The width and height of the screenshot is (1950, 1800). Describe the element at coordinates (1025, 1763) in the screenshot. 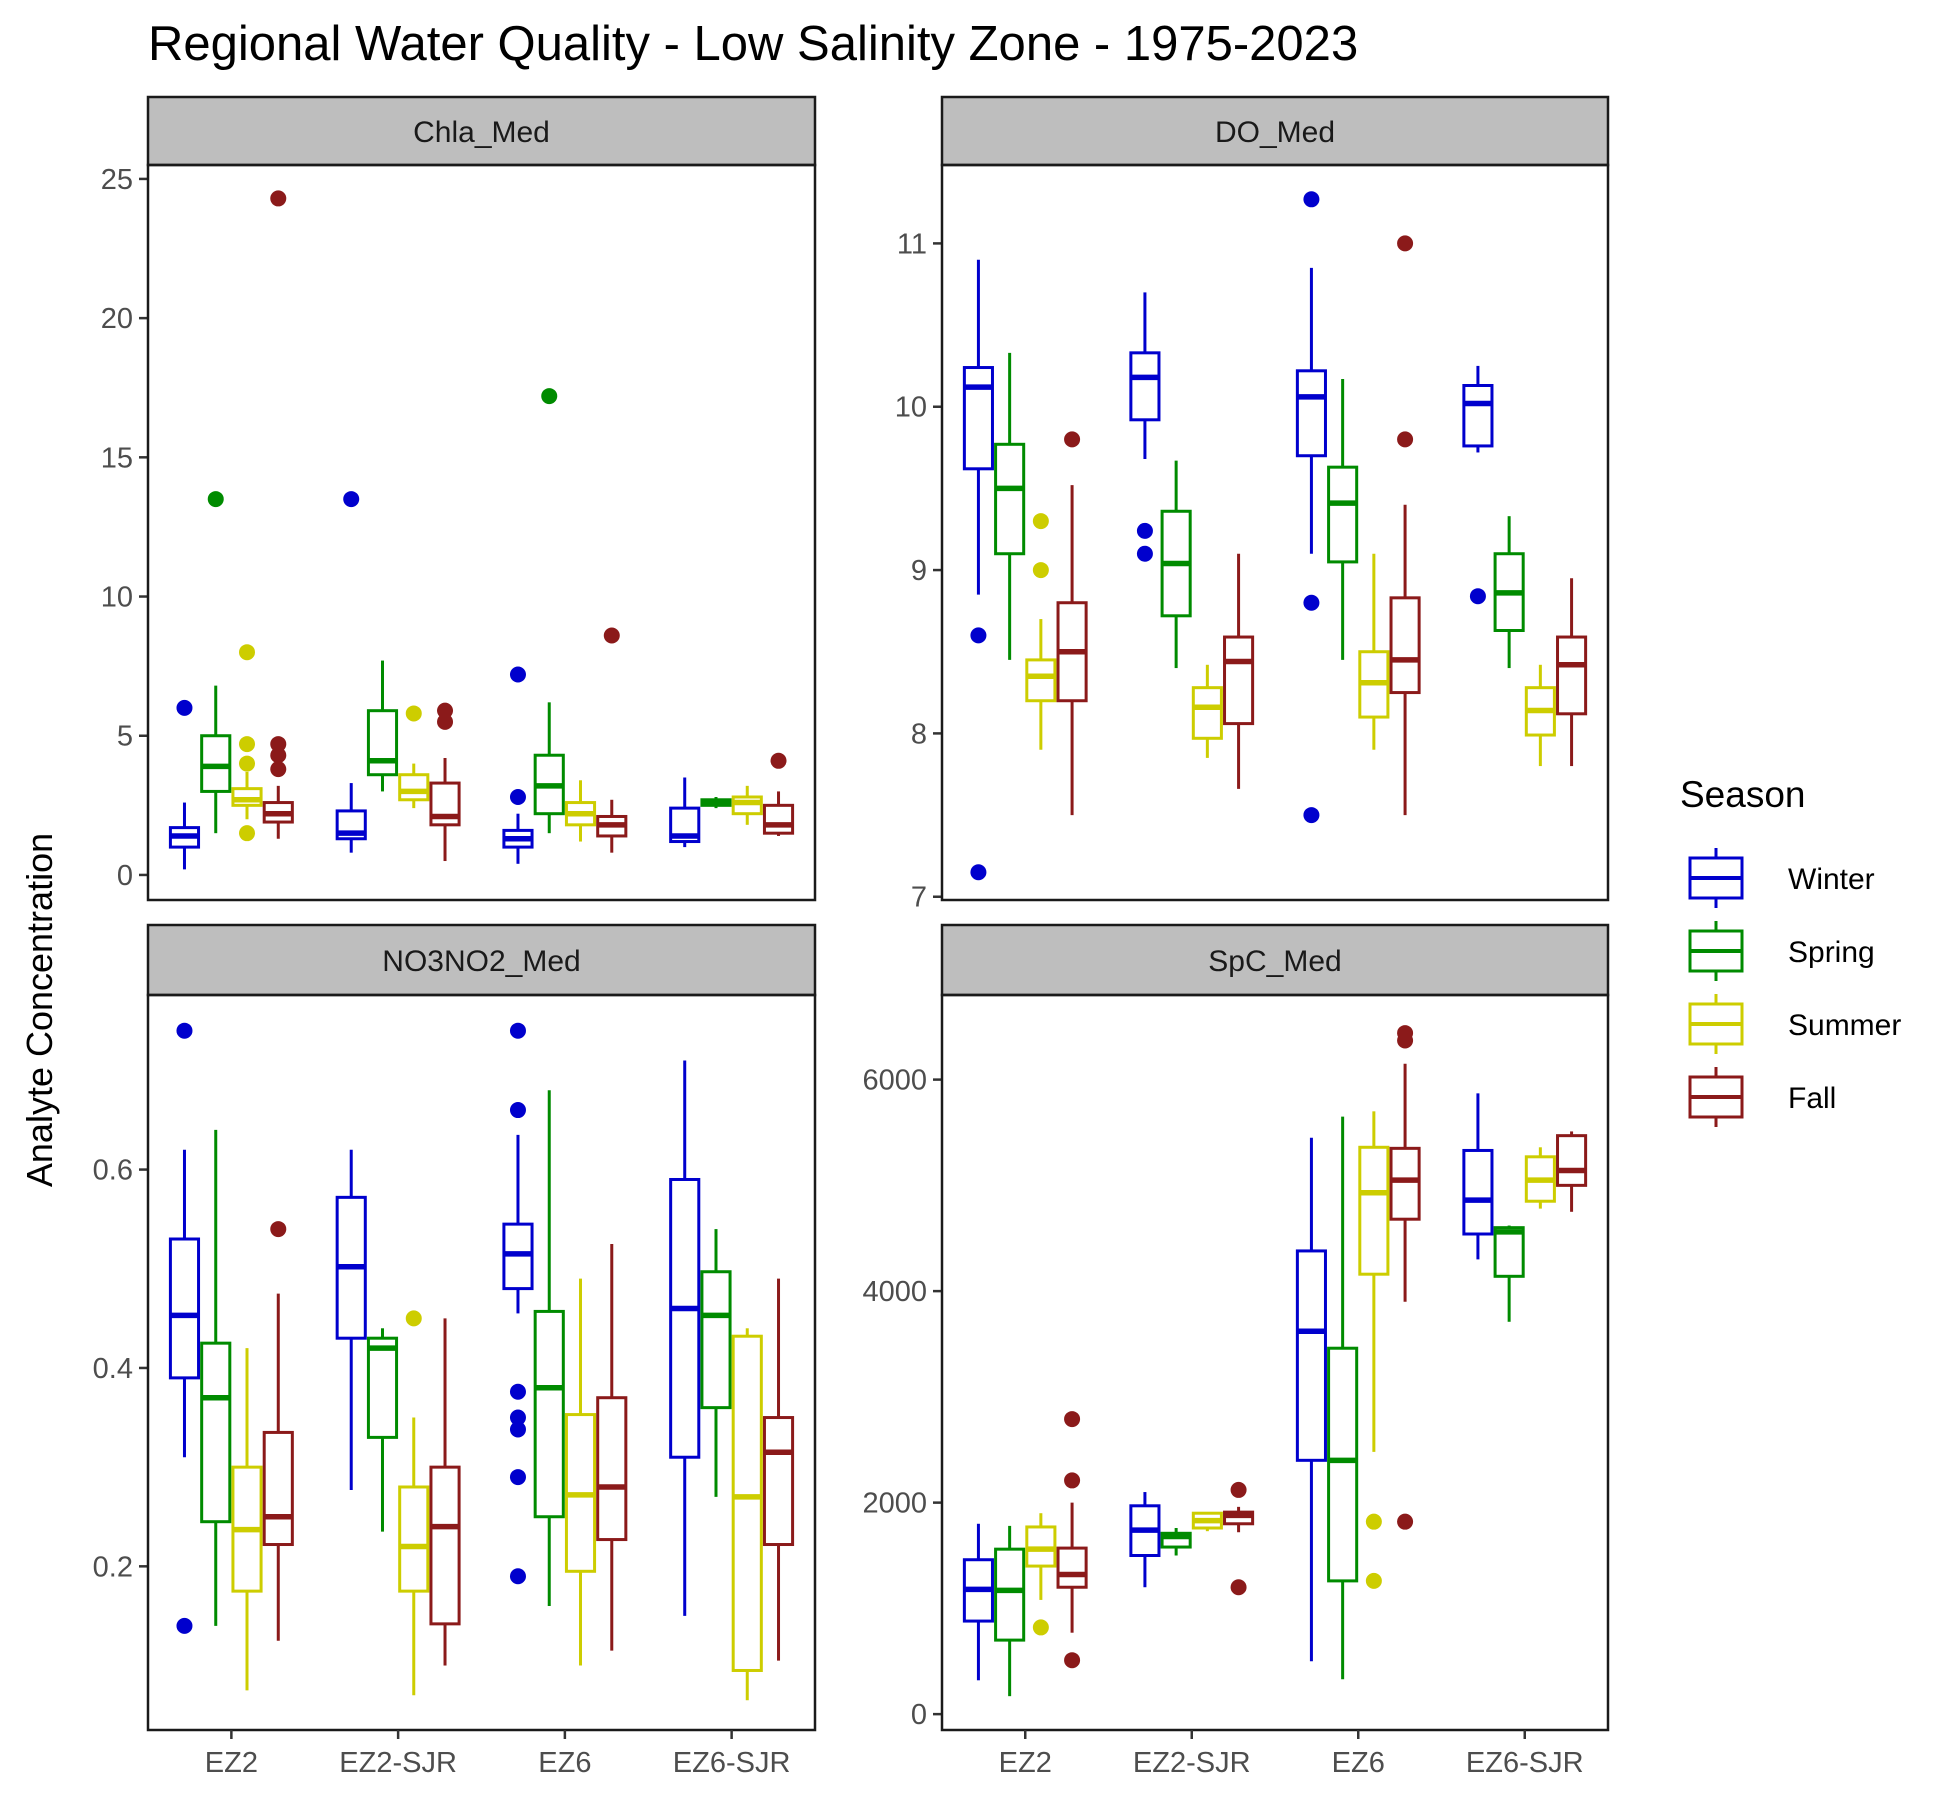

I see `x-tick-label: EZ2` at that location.